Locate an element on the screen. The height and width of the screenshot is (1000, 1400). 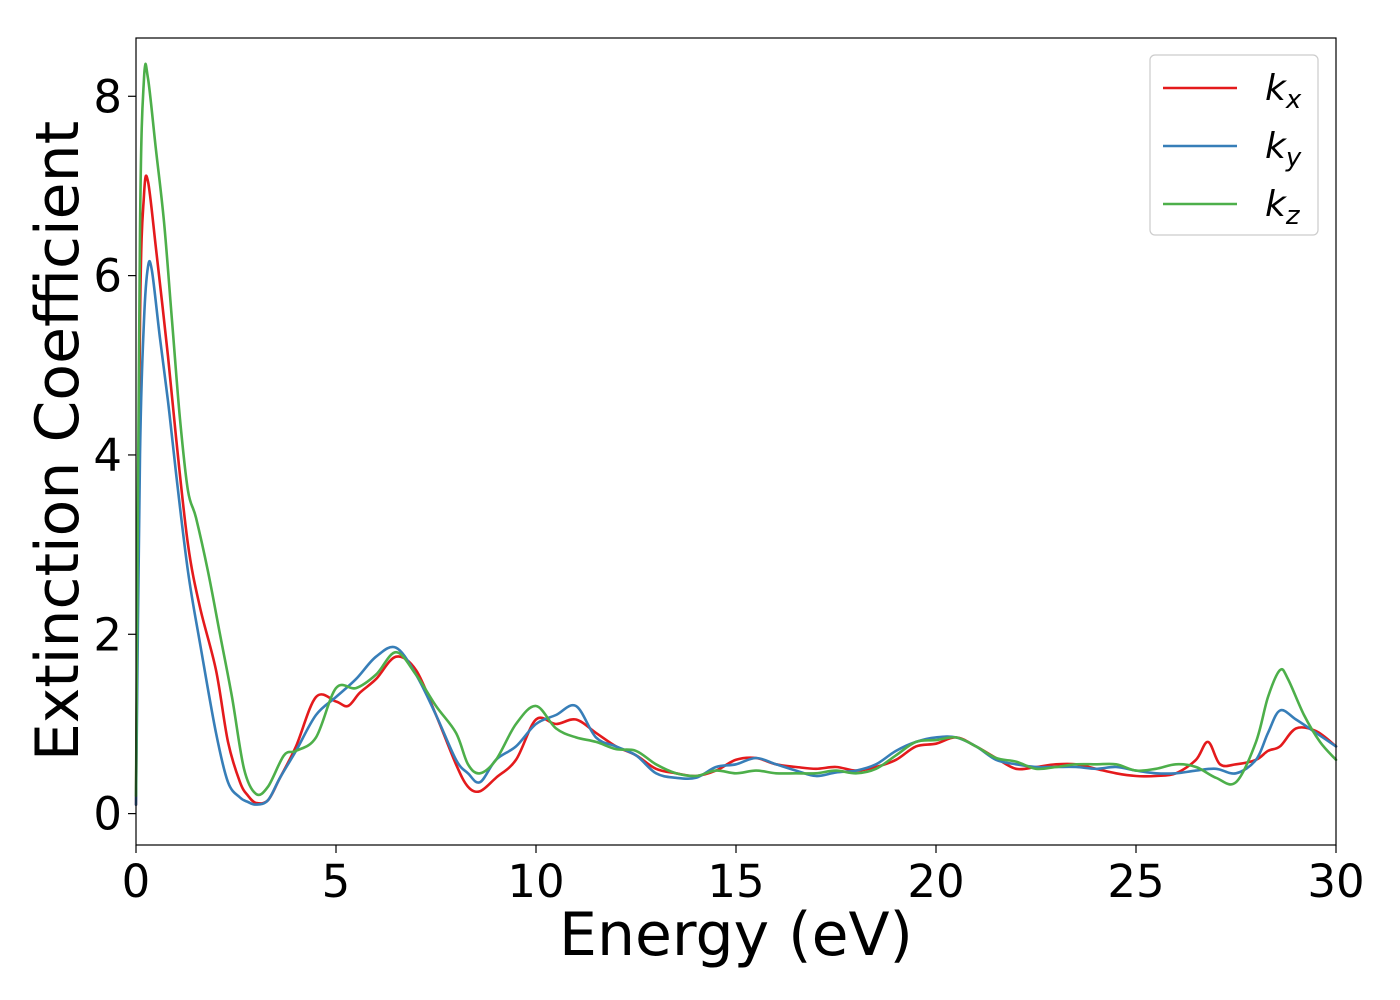
y-tick-label: 8 is located at coordinates (107, 96).